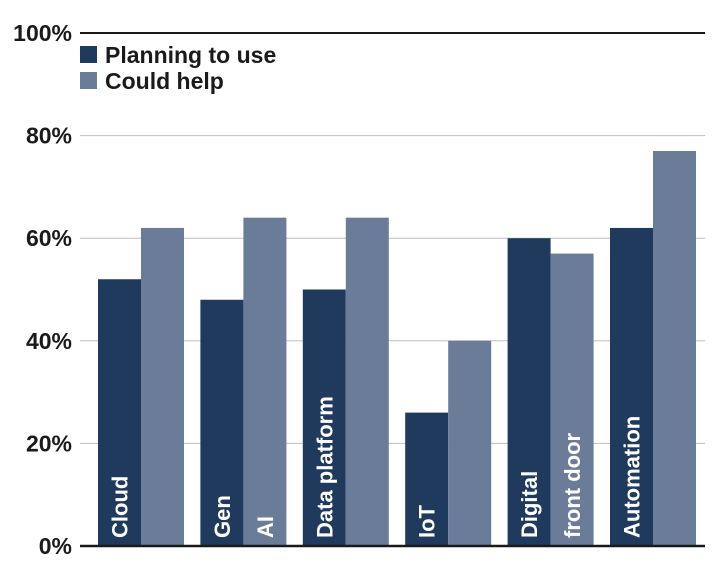 The image size is (723, 568). I want to click on category-label: Cloud, so click(120, 507).